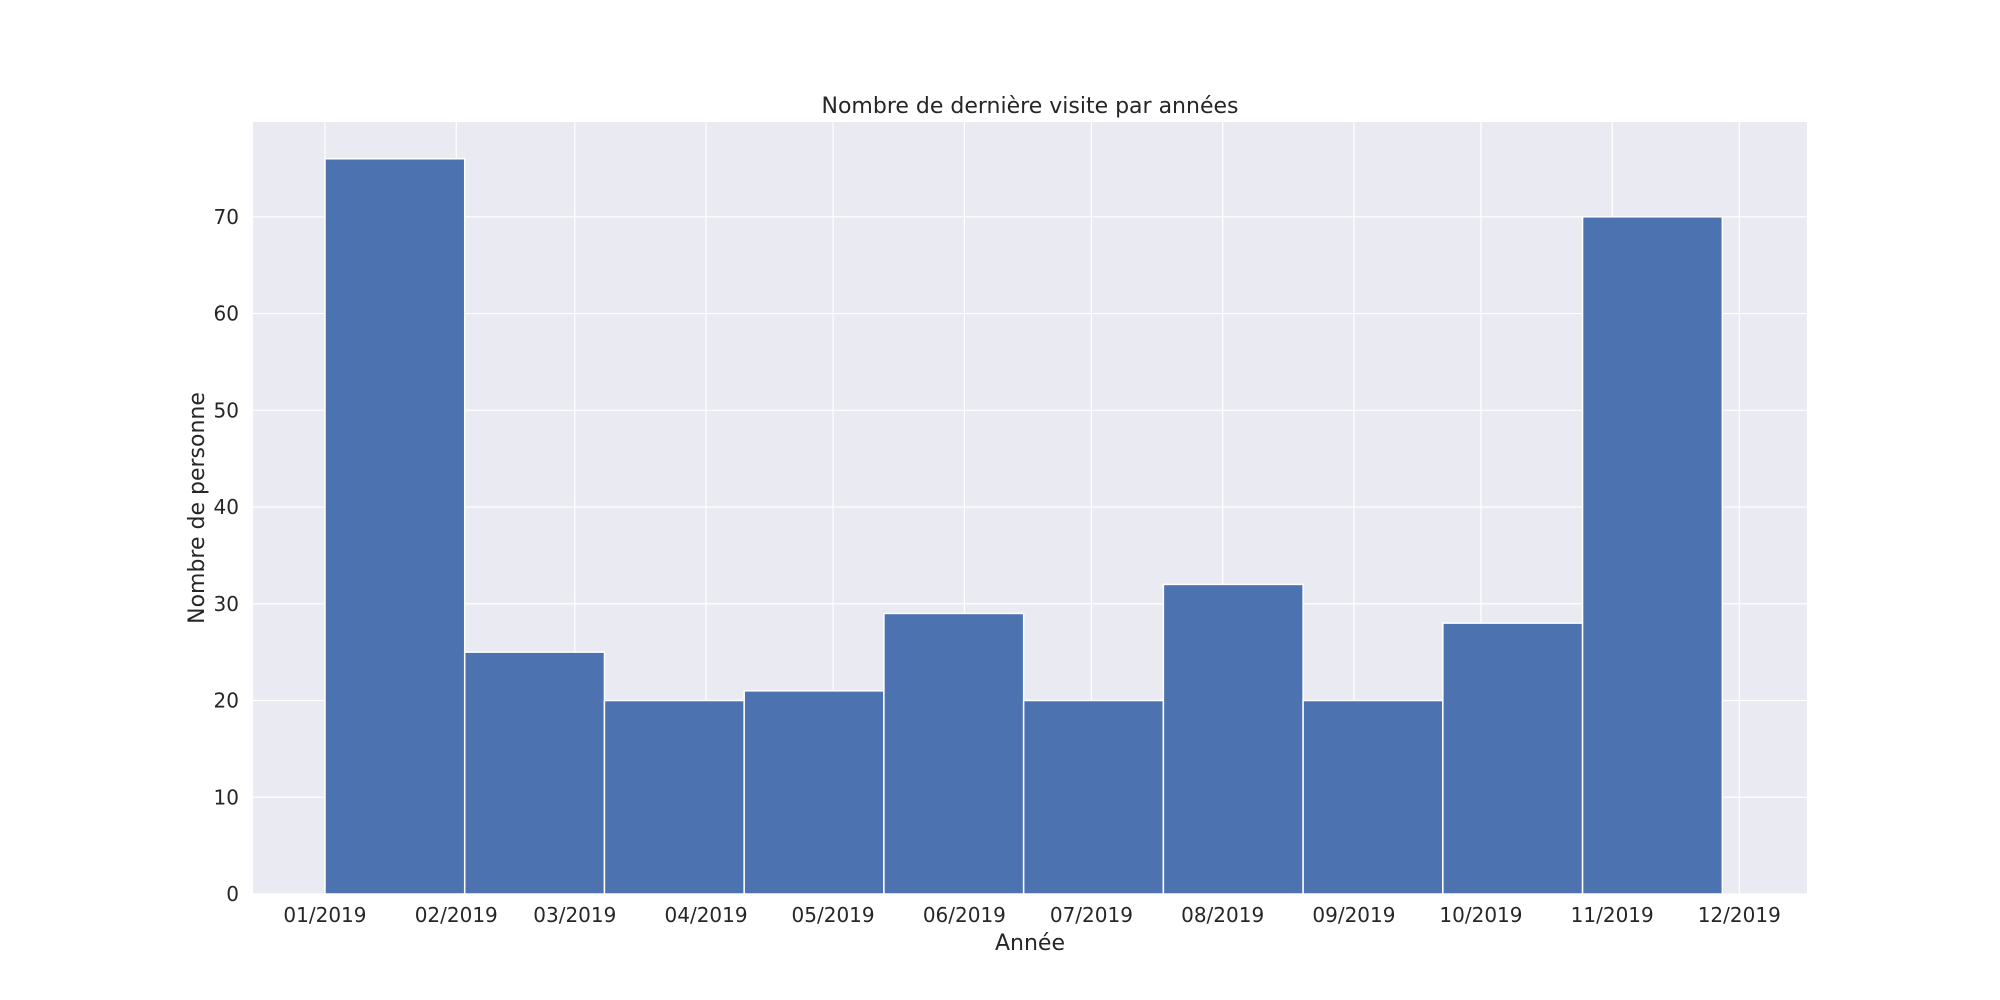  What do you see at coordinates (964, 915) in the screenshot?
I see `x-tick-label: 06/2019` at bounding box center [964, 915].